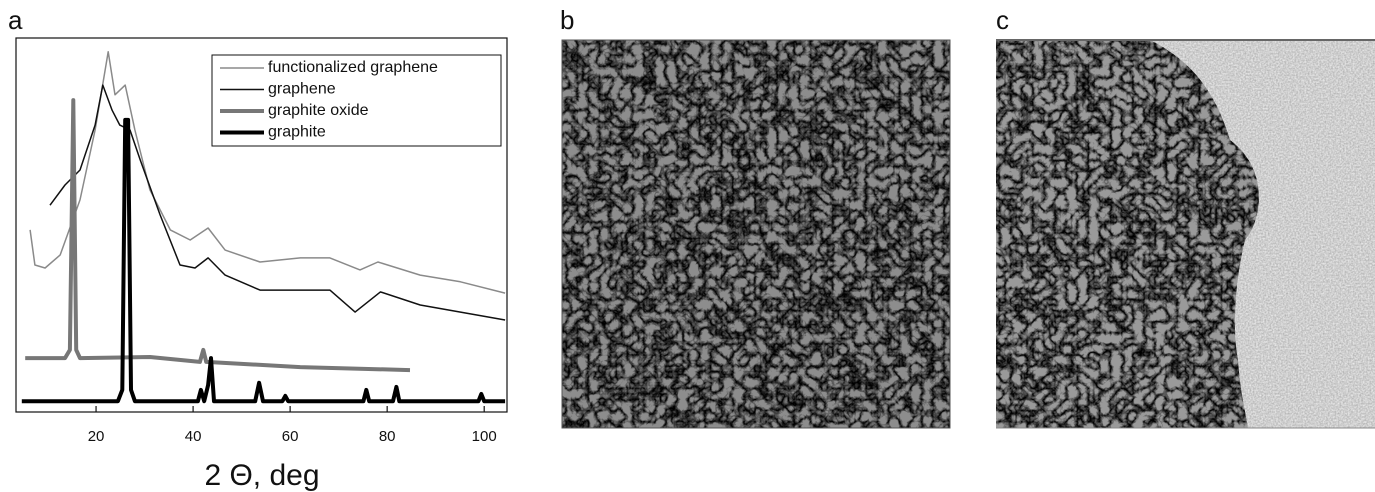  I want to click on x-tick-label: 20, so click(96, 436).